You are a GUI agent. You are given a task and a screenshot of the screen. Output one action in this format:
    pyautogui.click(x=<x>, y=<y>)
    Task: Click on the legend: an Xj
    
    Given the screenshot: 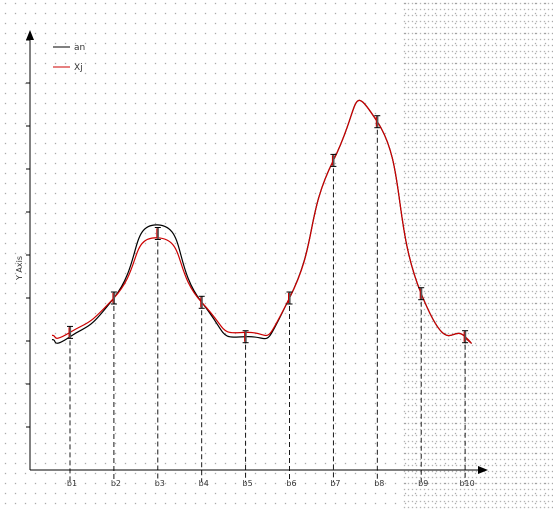 What is the action you would take?
    pyautogui.click(x=69, y=58)
    